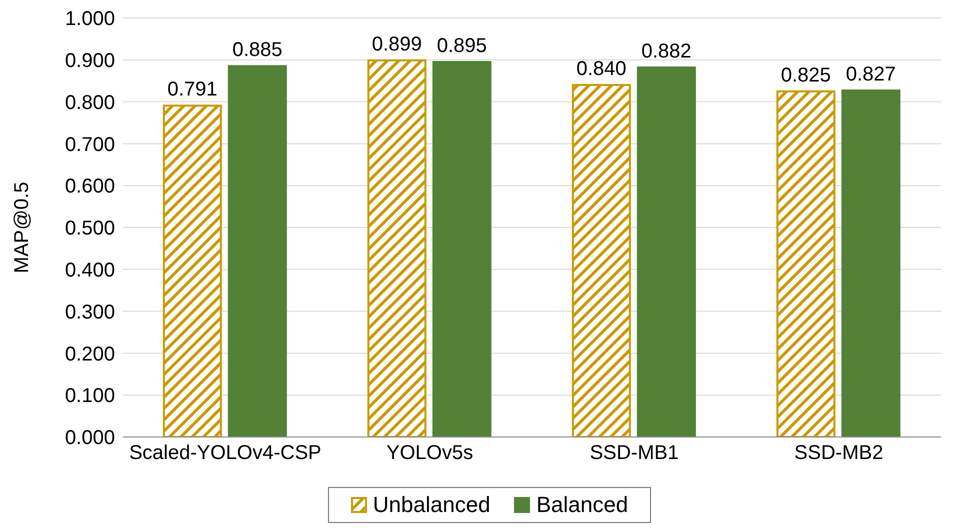 The width and height of the screenshot is (959, 531). I want to click on legend-label: Balanced, so click(581, 505).